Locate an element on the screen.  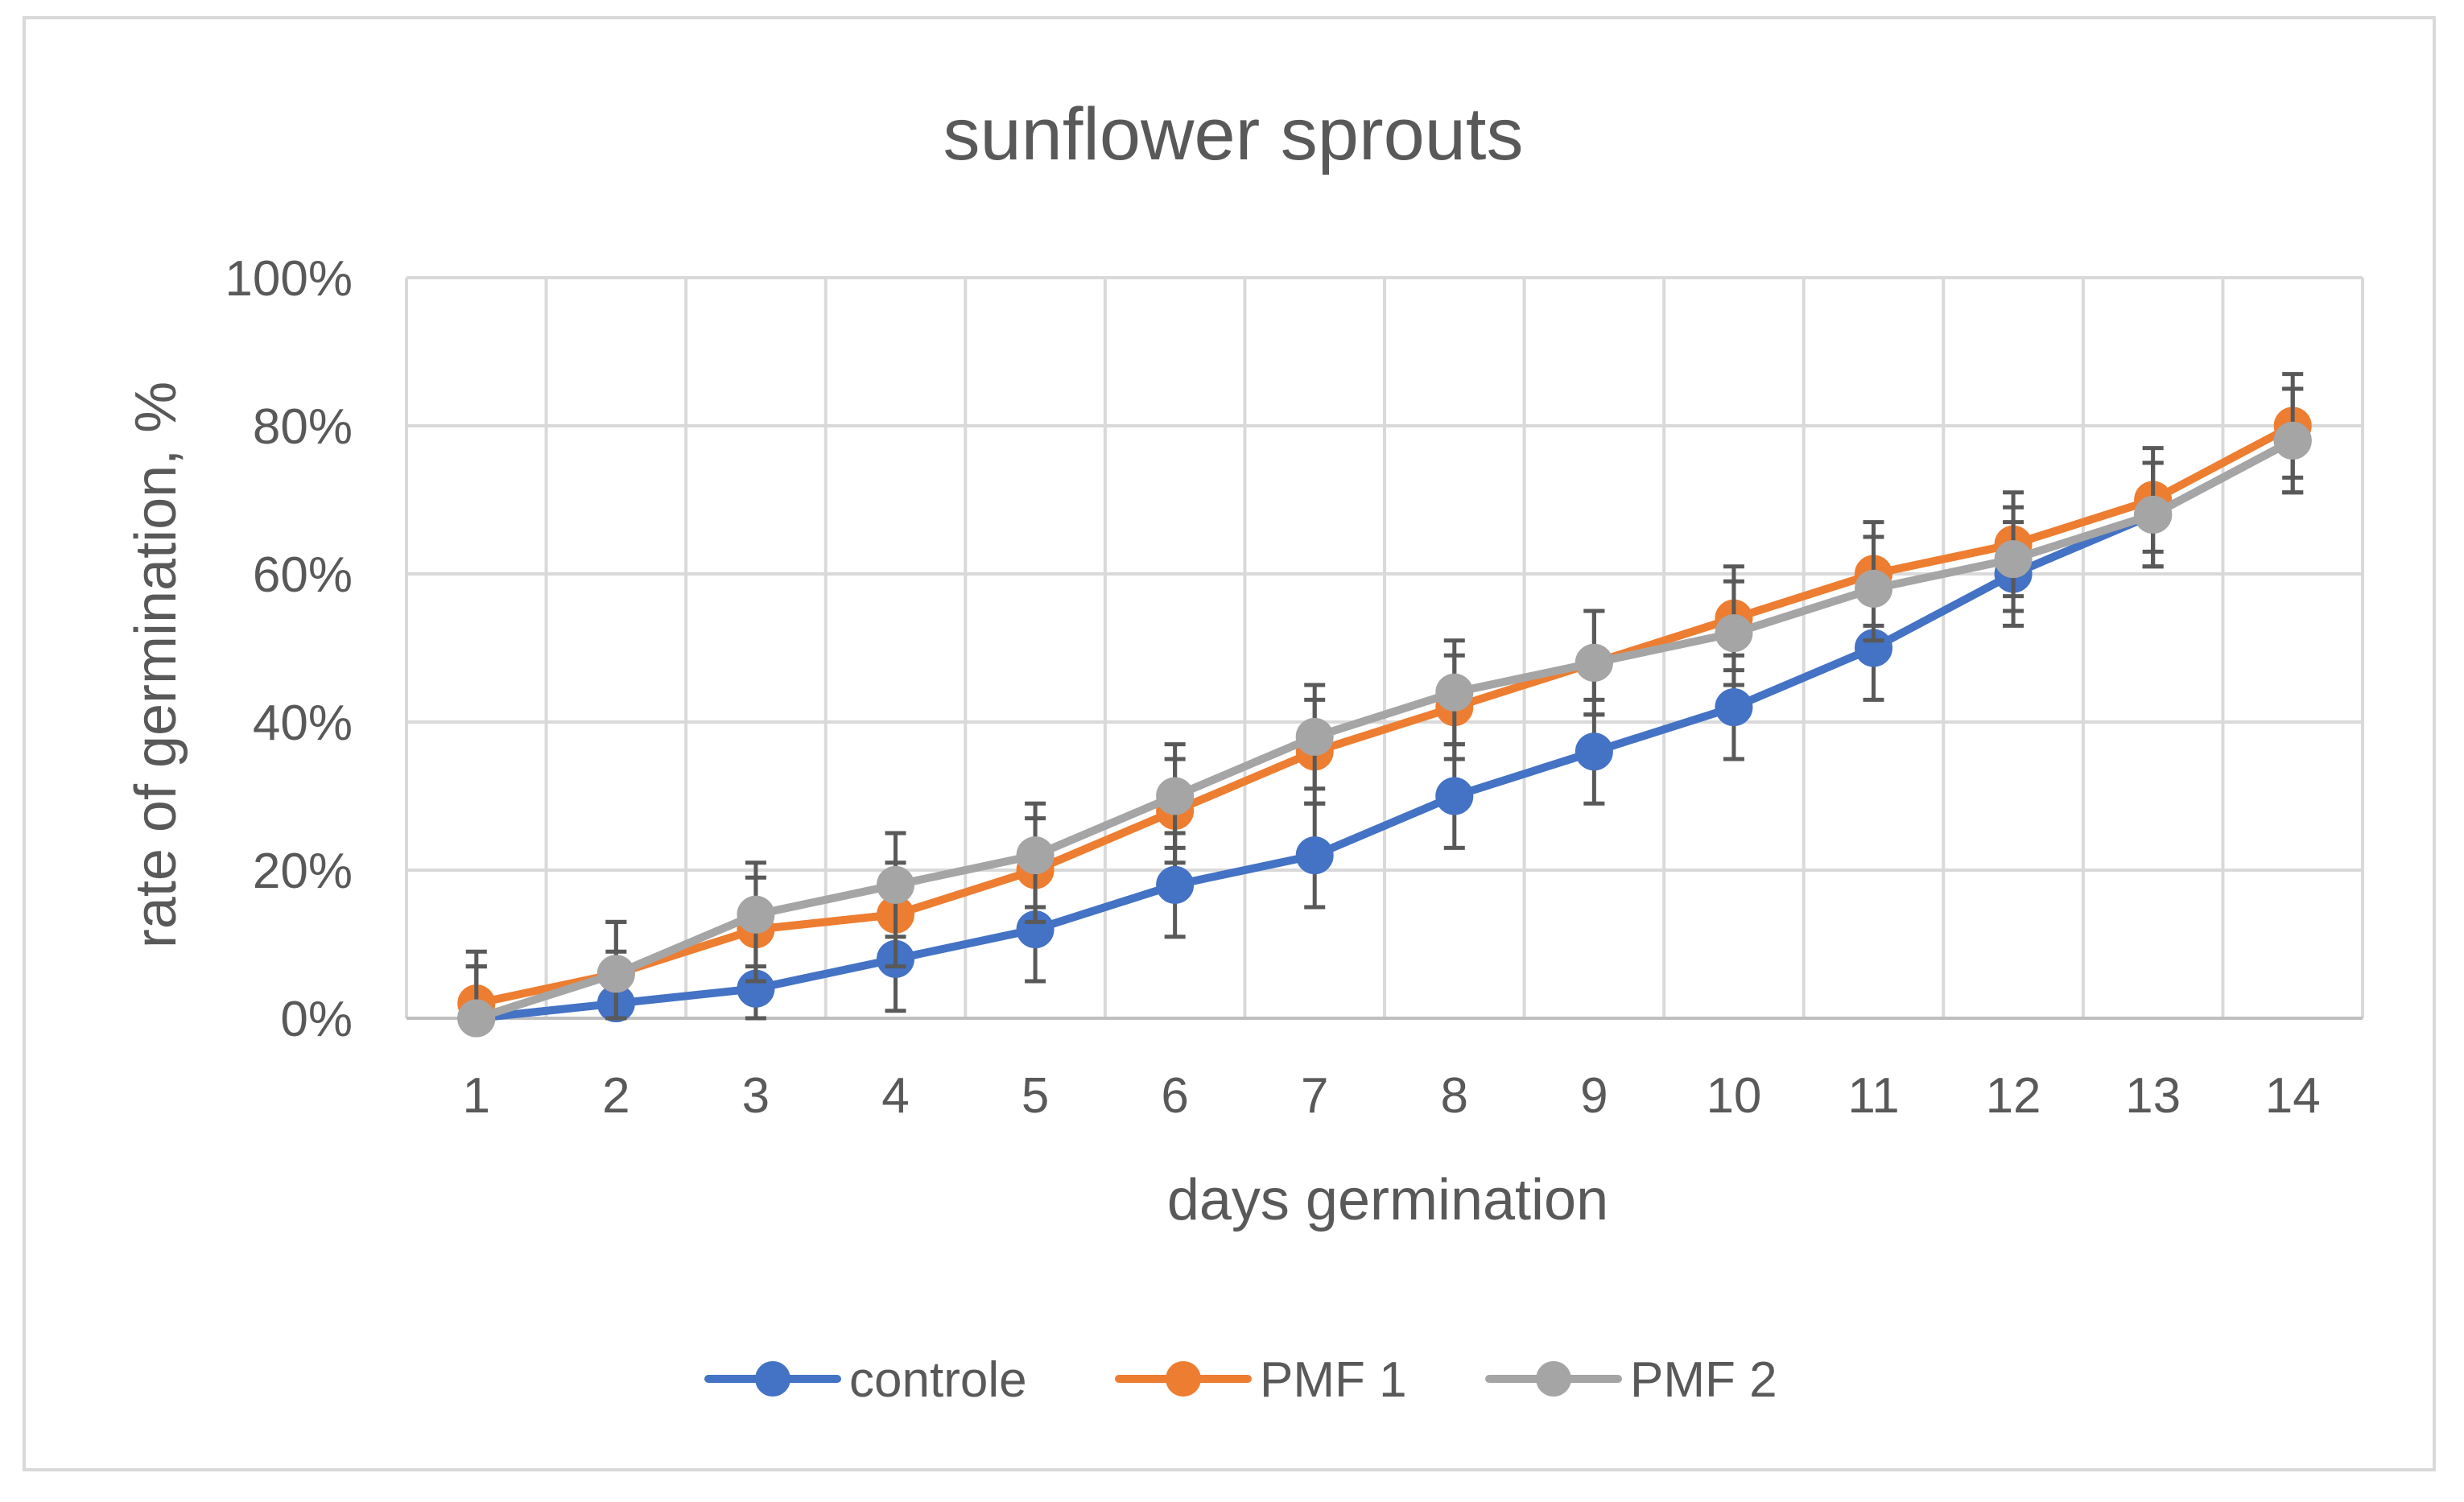
legend-item: PMF 2 is located at coordinates (1631, 1380).